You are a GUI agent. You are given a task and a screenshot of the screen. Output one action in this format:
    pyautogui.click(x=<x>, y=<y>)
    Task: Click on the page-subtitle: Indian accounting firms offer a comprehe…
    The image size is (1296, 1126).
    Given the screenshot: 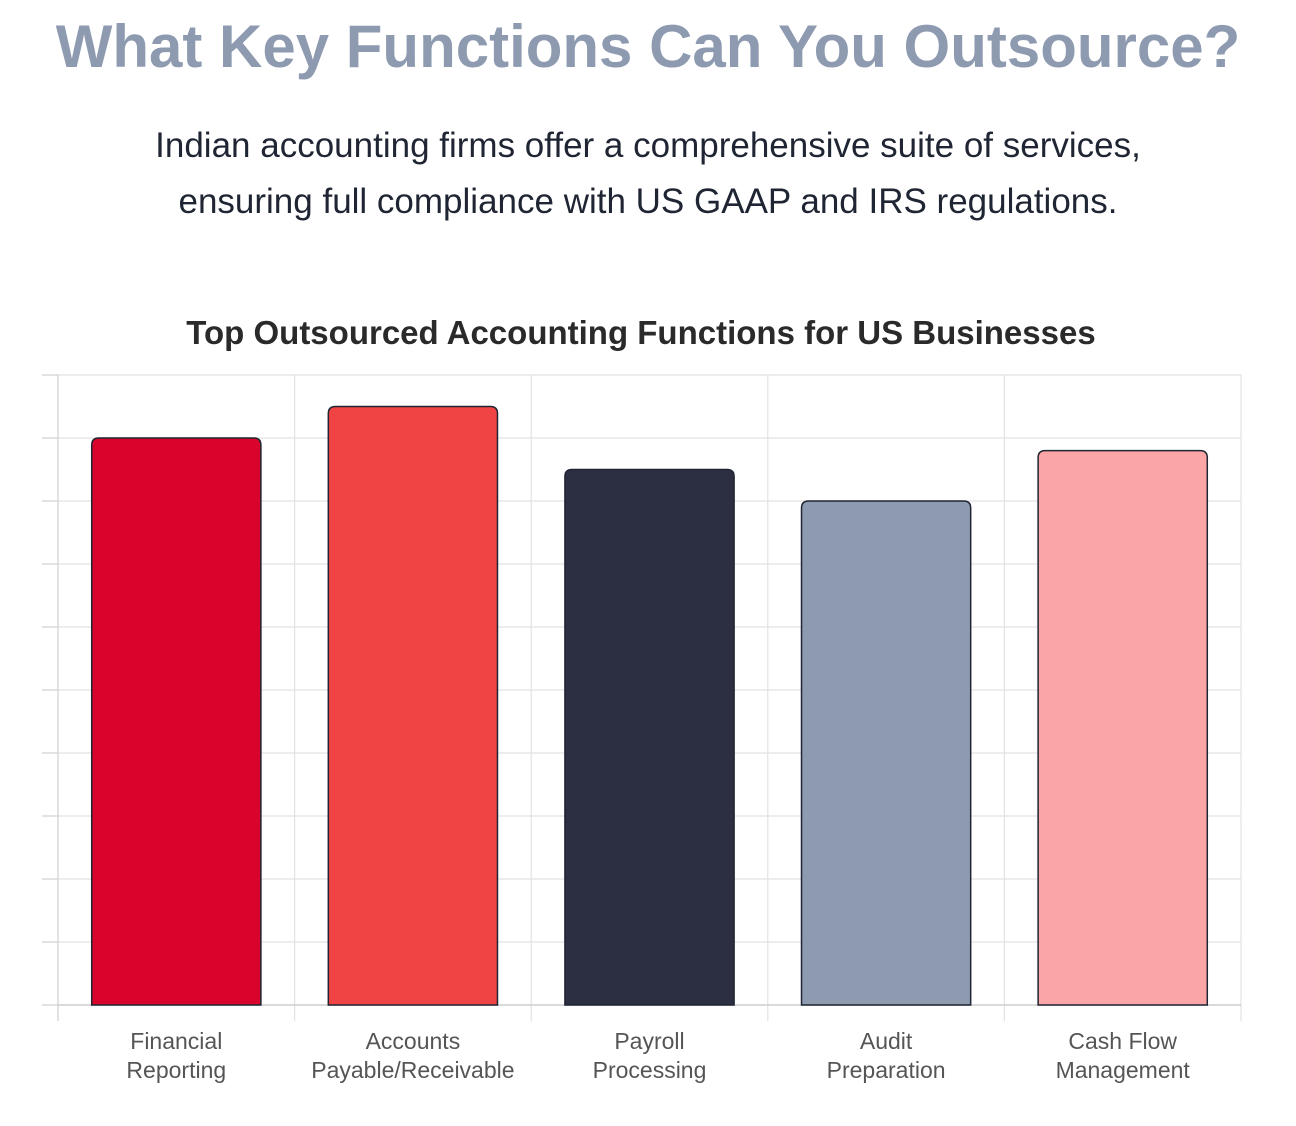 What is the action you would take?
    pyautogui.click(x=648, y=174)
    